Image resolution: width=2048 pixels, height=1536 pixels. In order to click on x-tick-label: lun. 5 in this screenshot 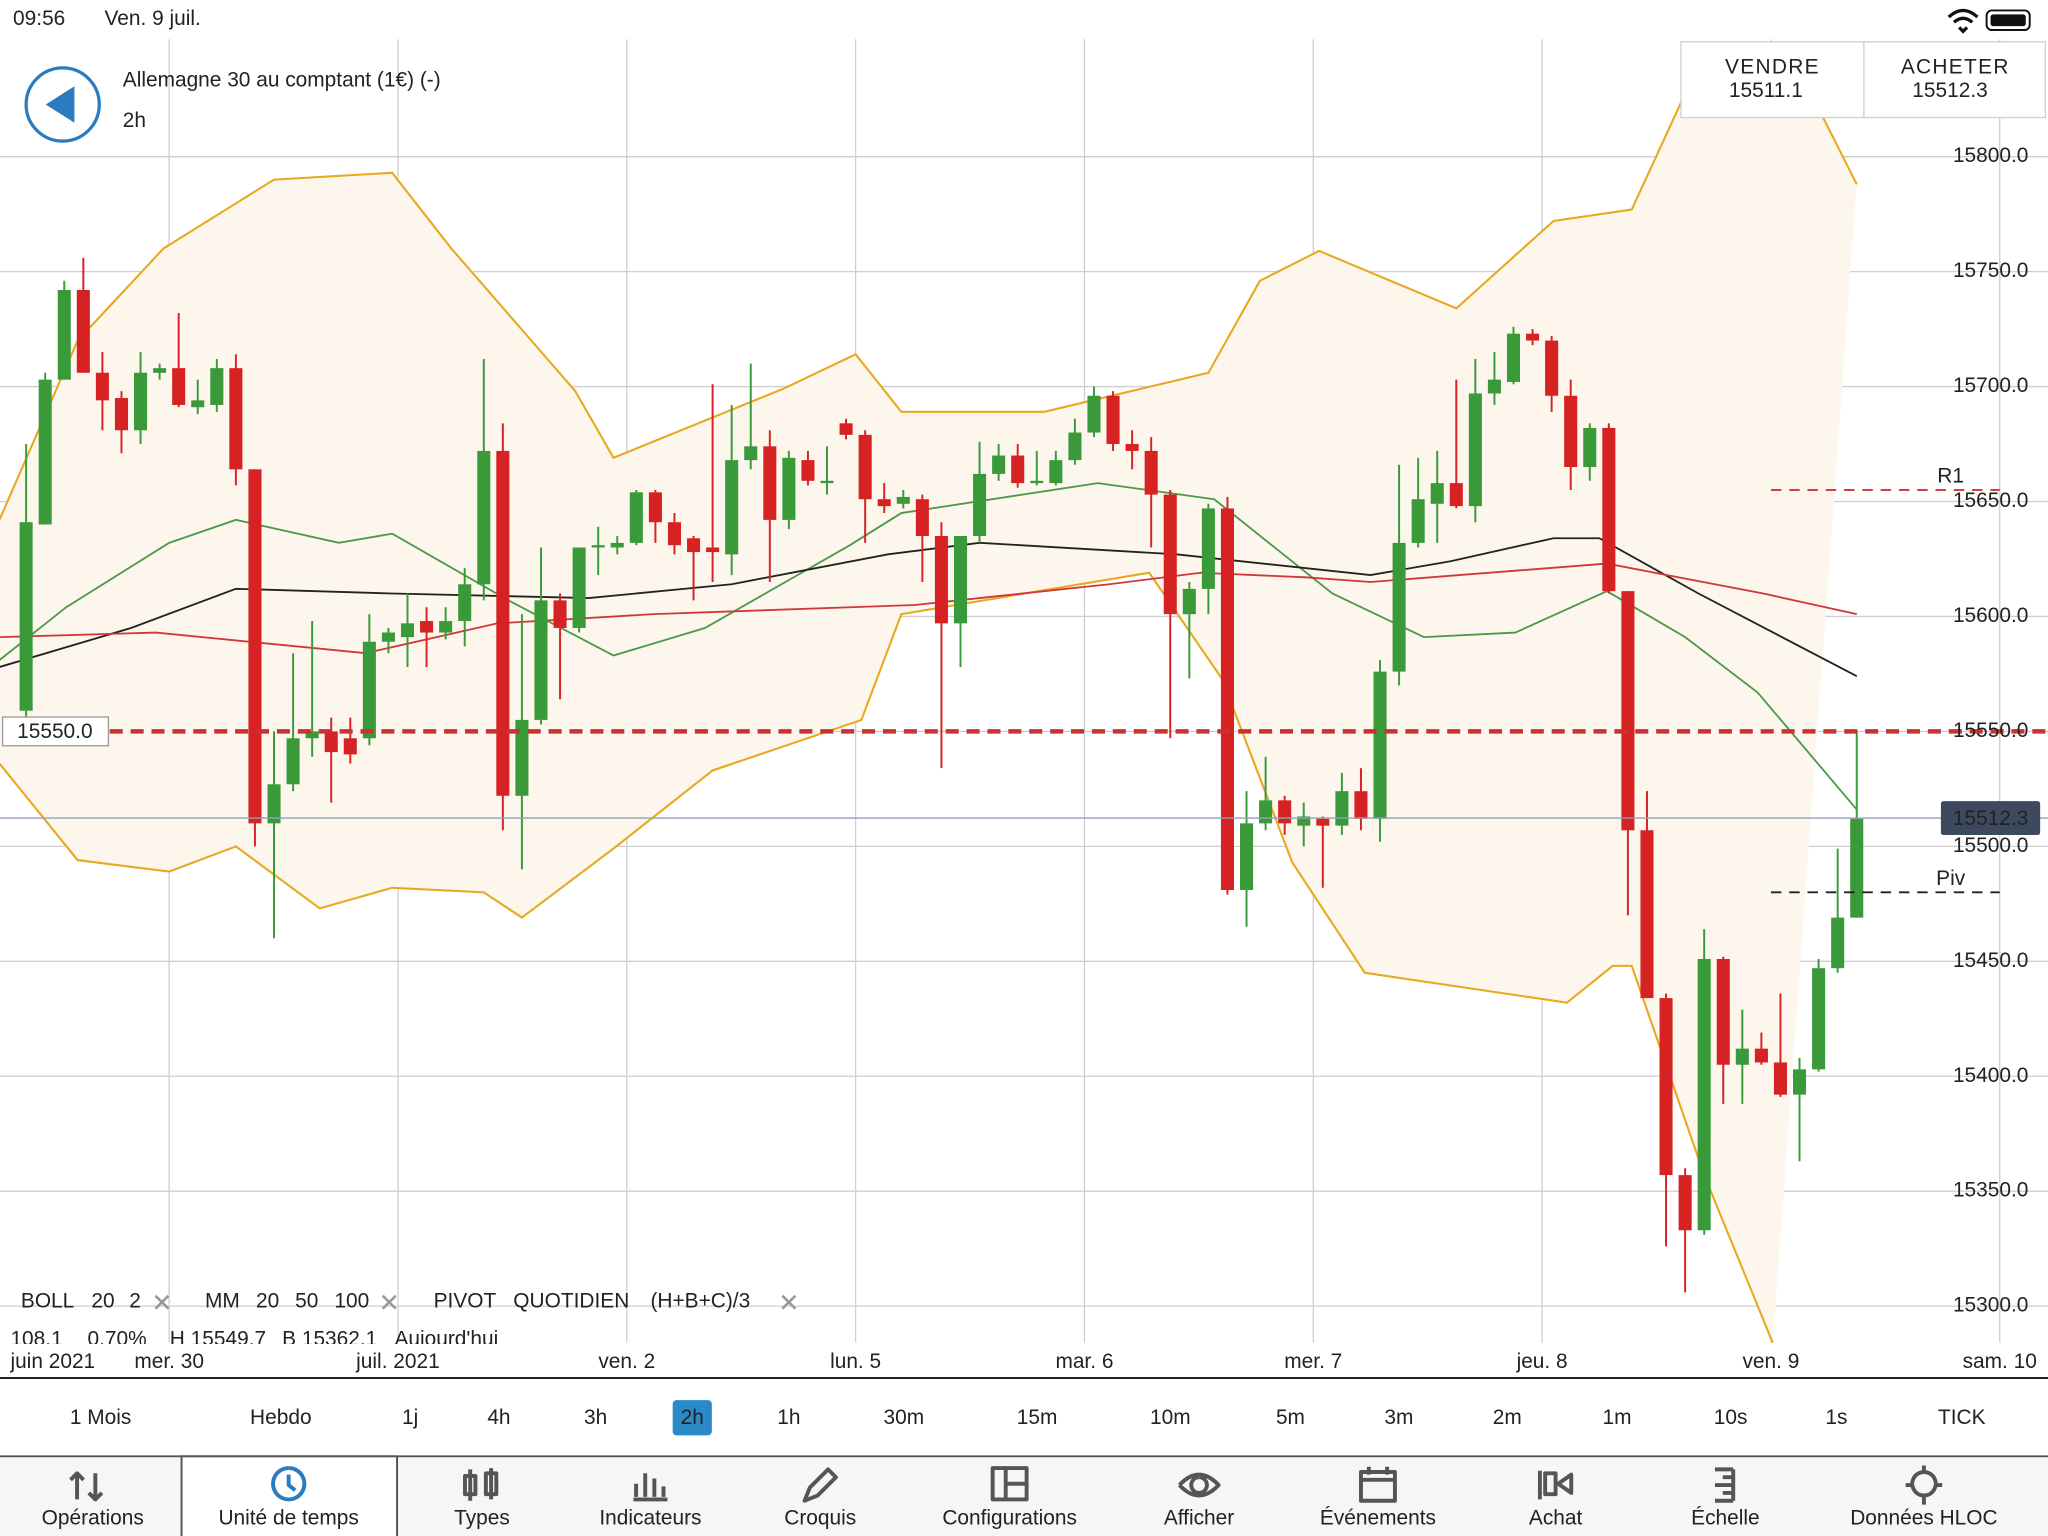, I will do `click(855, 1361)`.